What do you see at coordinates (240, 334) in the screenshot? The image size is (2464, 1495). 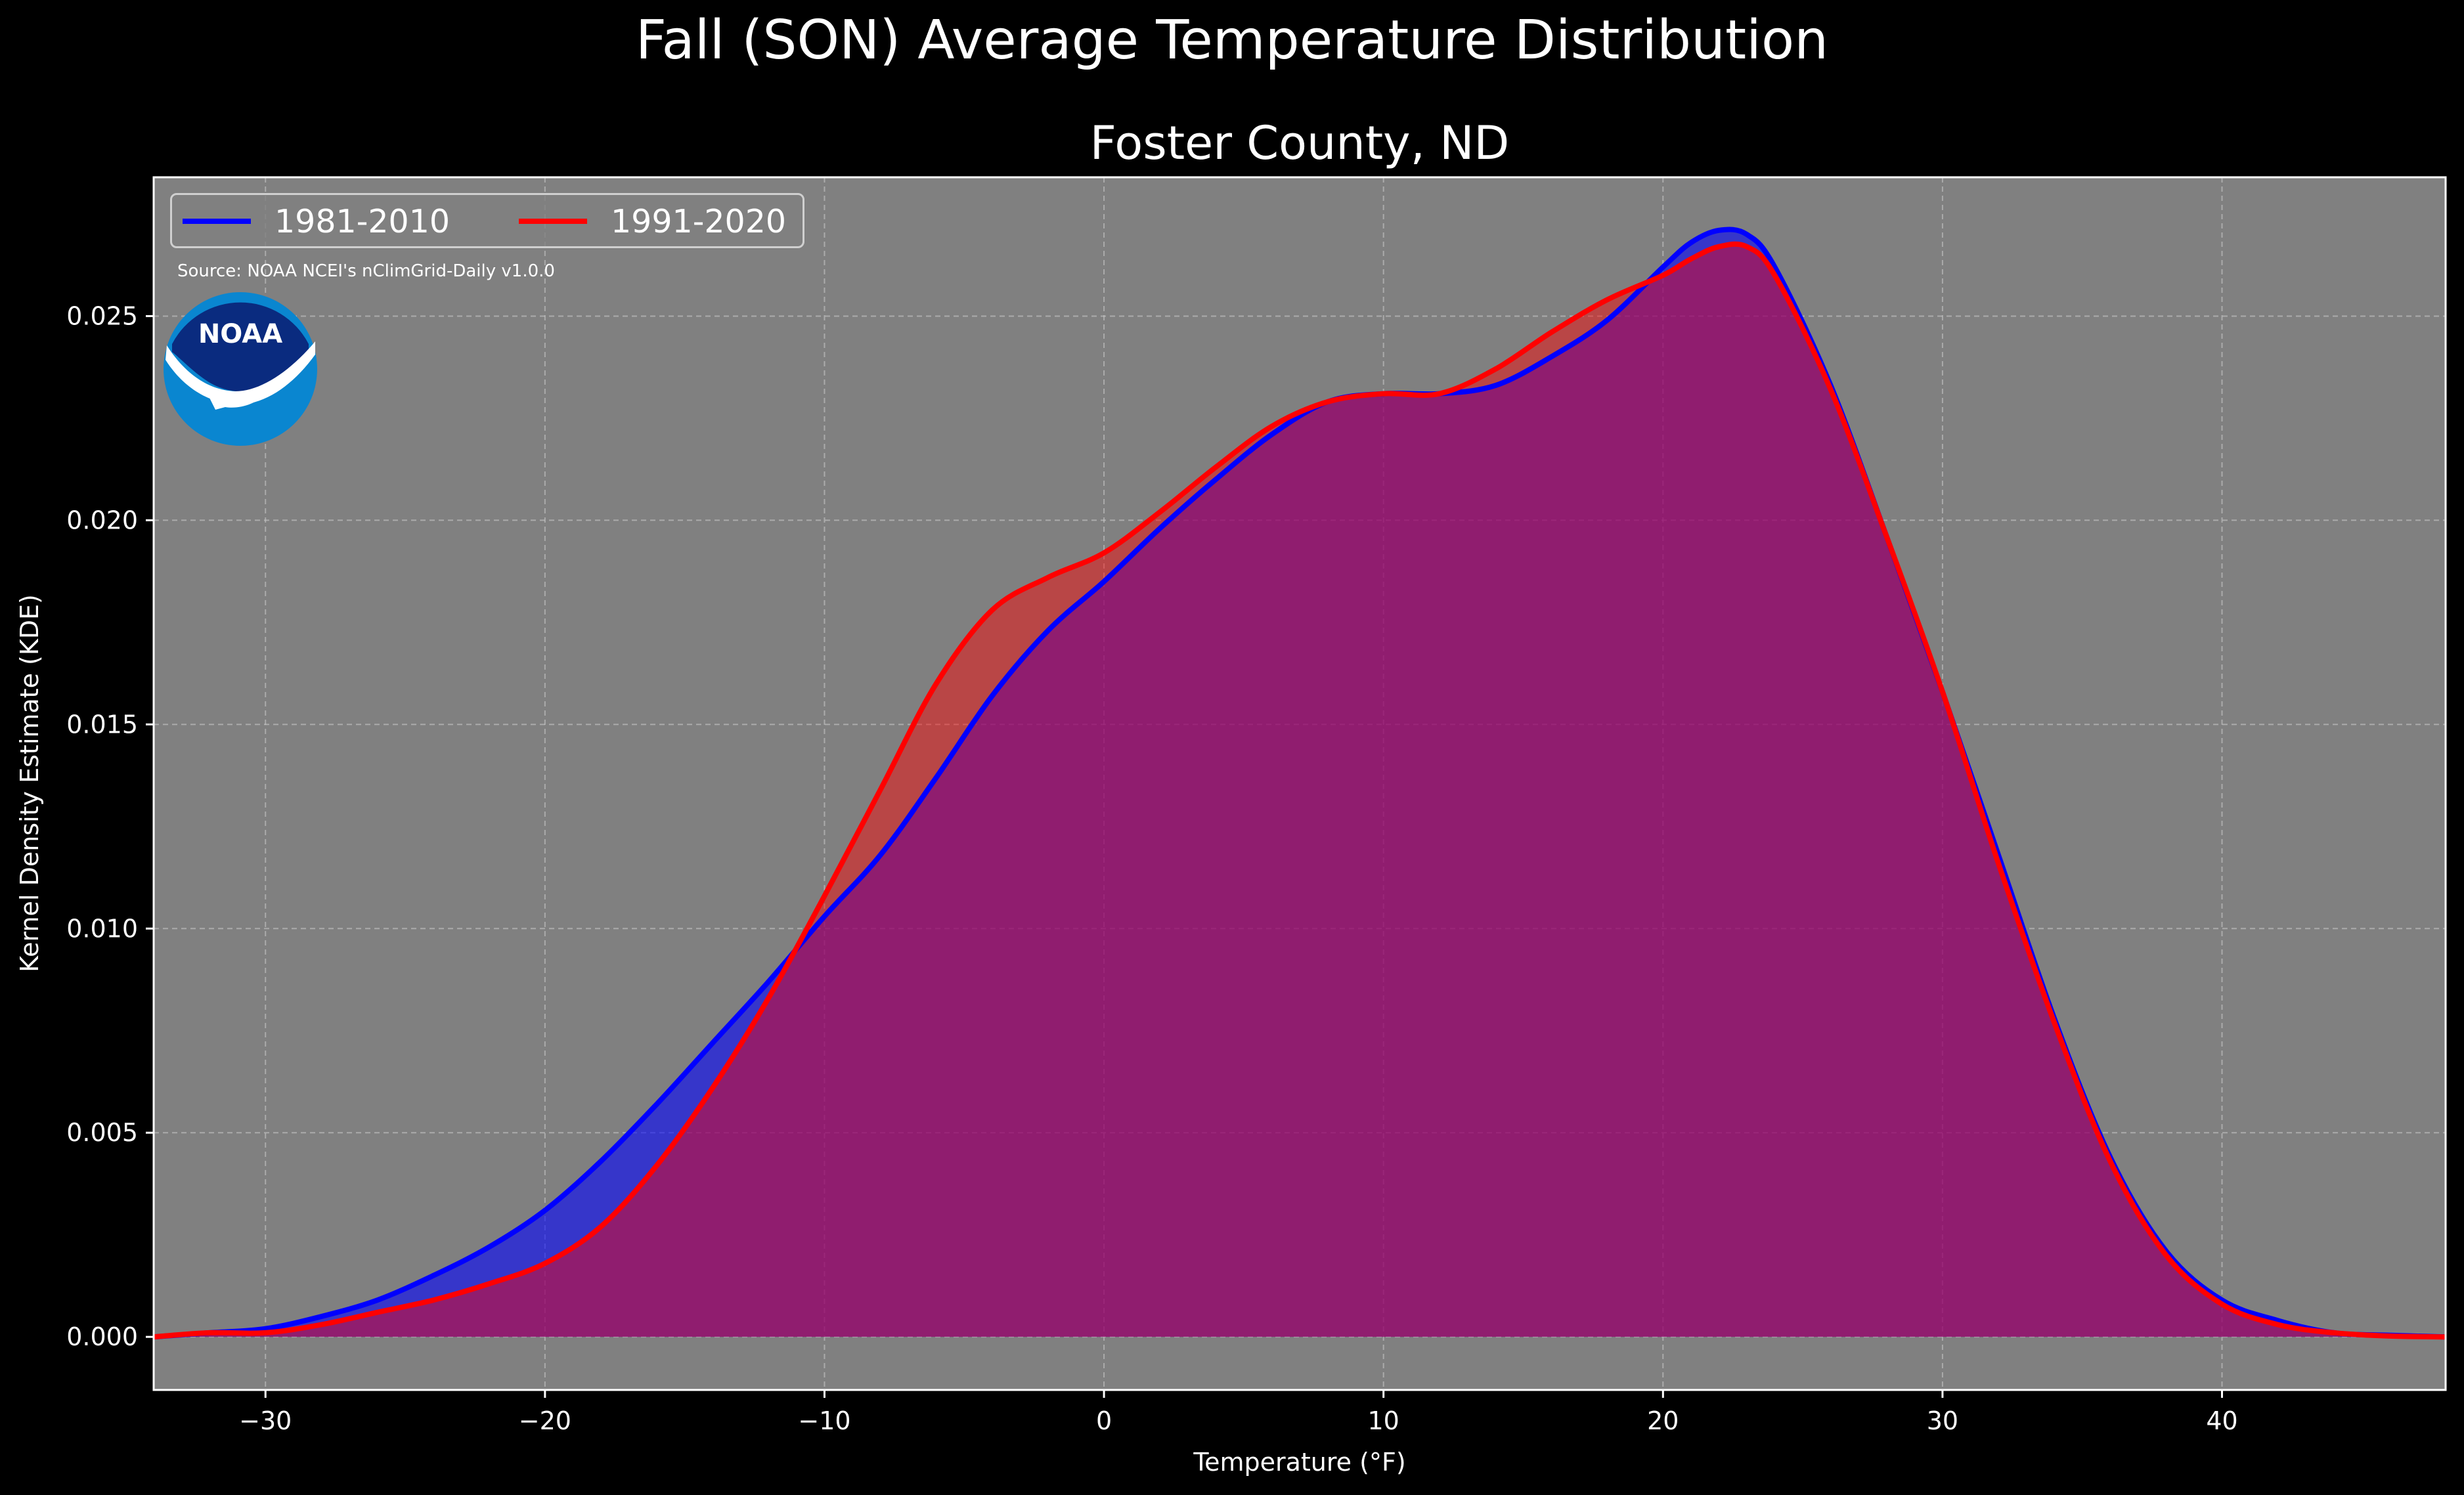 I see `noaa-logo-text: NOAA` at bounding box center [240, 334].